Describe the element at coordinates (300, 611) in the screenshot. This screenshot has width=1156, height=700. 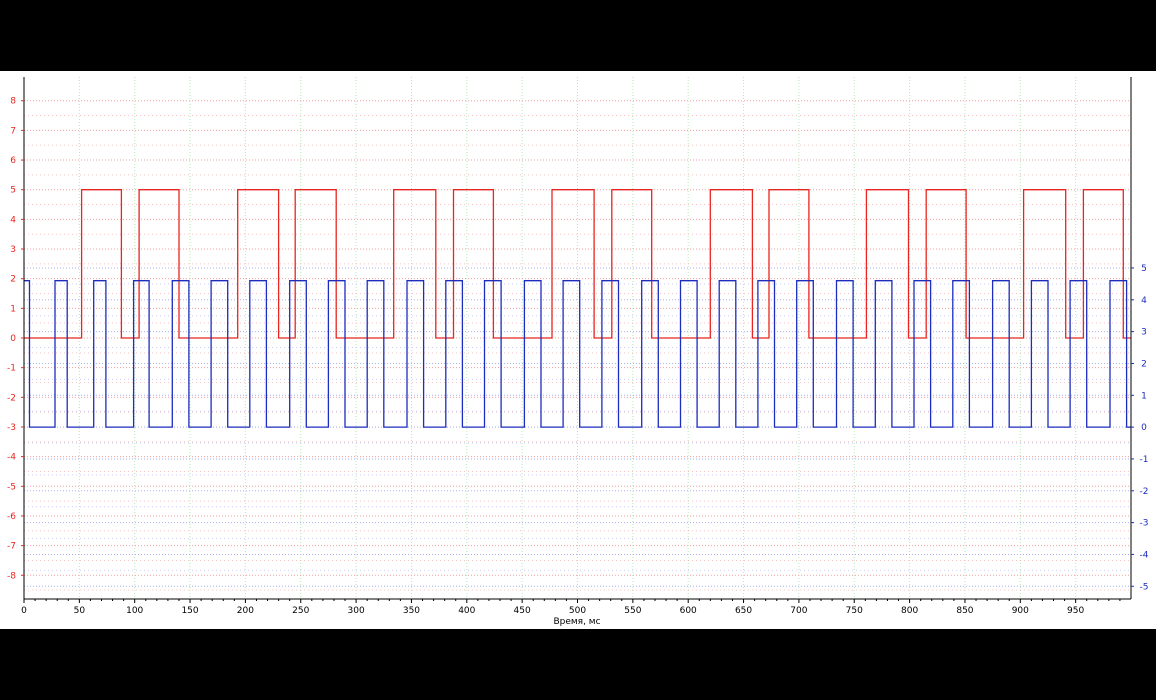
I see `x-tick-label: 250` at that location.